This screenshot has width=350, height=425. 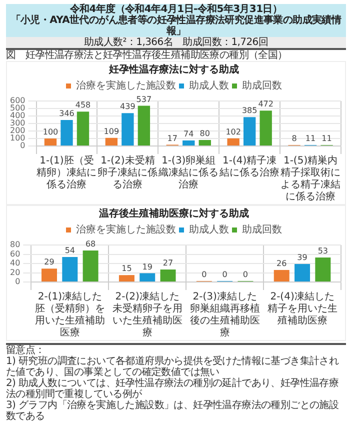 What do you see at coordinates (225, 314) in the screenshot?
I see `x-tick-label: 2-(3)凍結した卵巣組織再移植後の生殖補助医療` at bounding box center [225, 314].